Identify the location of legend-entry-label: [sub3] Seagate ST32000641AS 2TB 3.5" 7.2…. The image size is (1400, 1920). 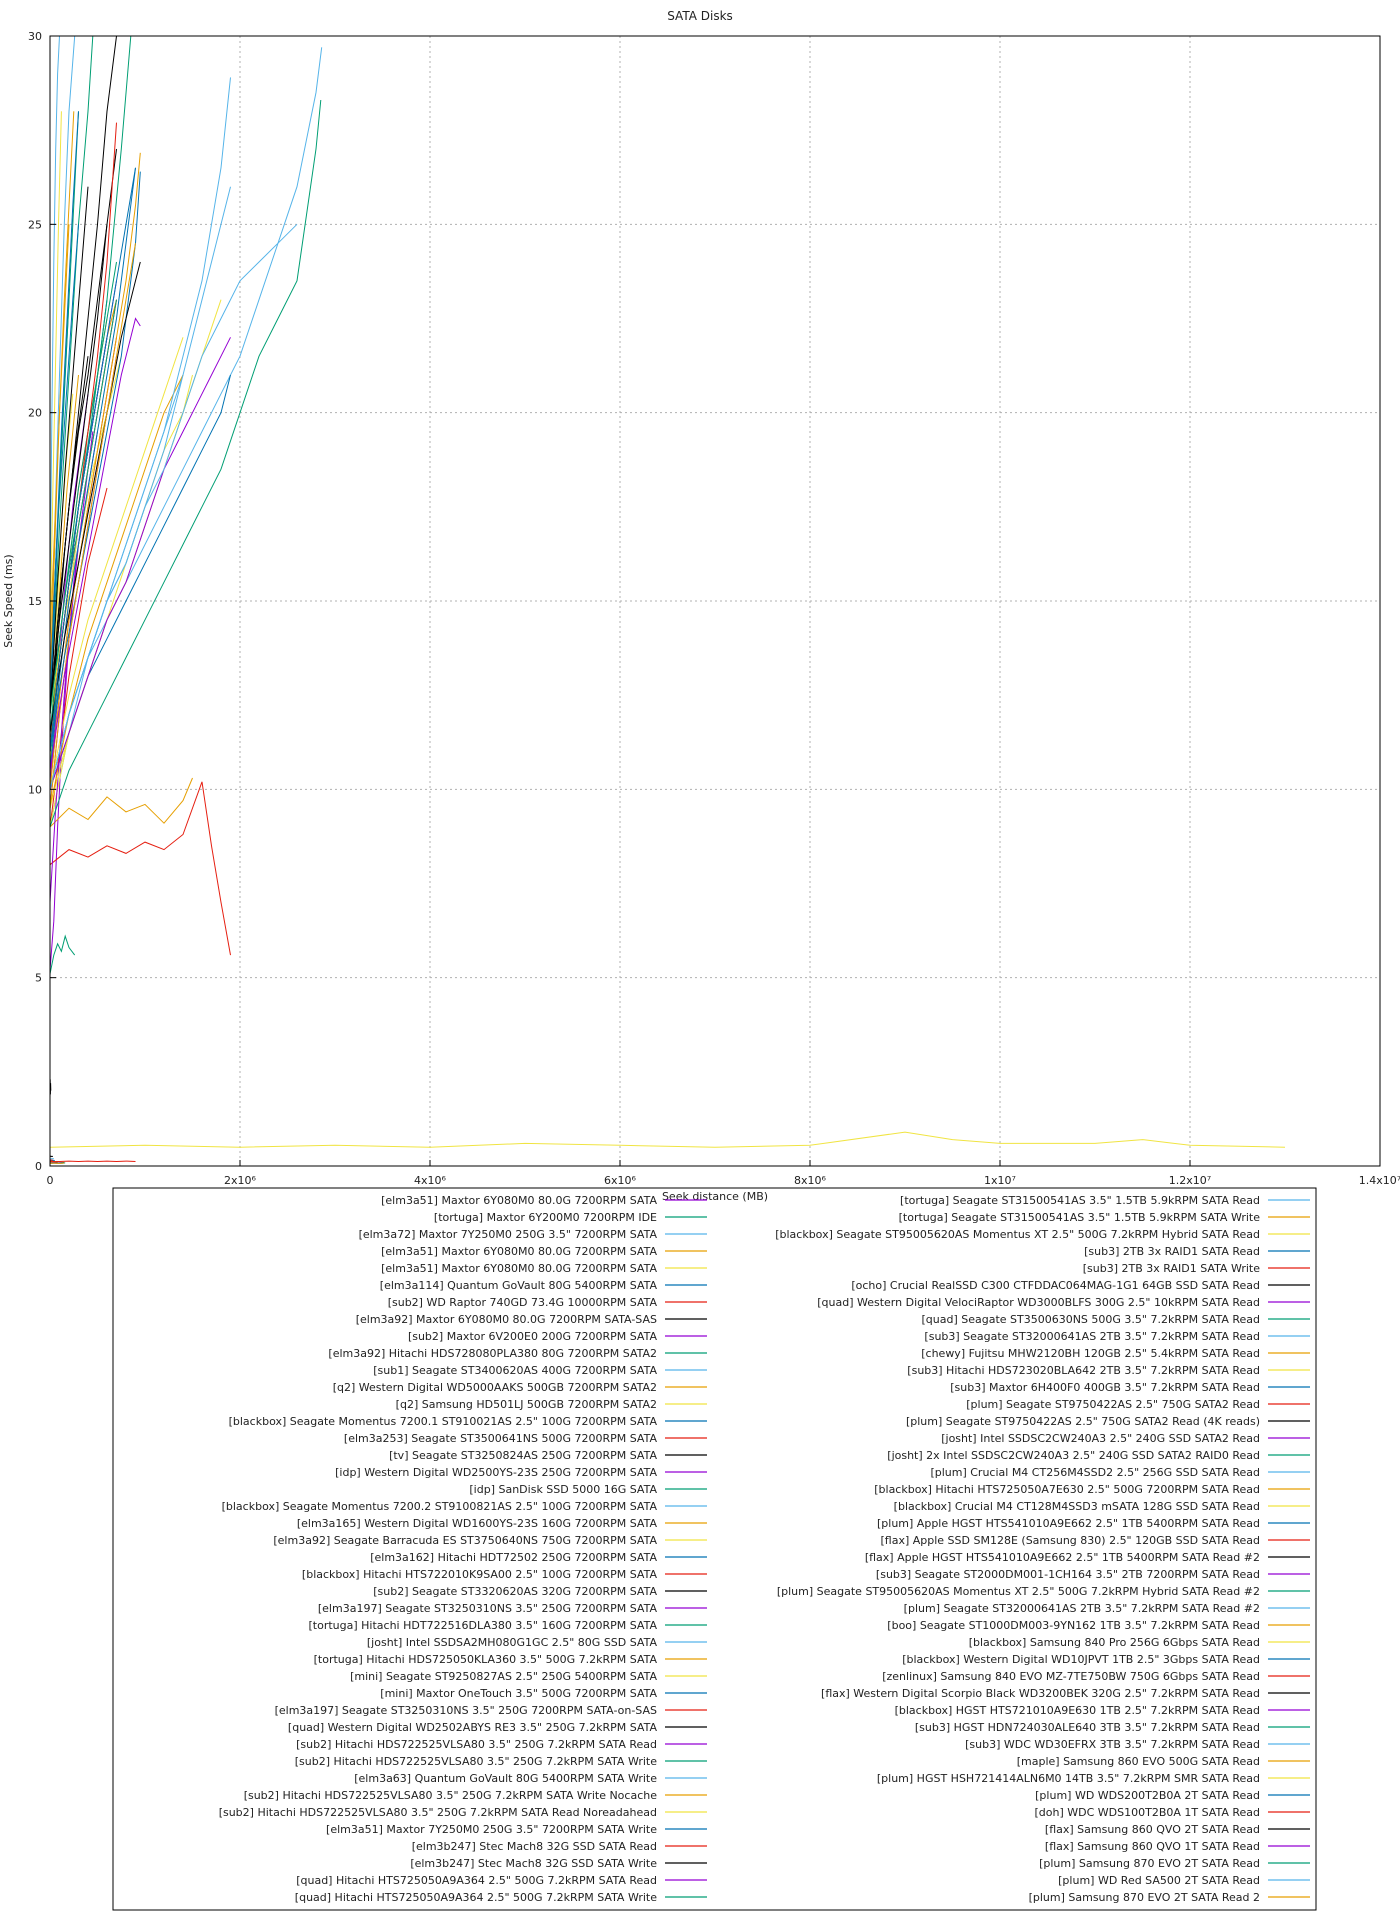
(1092, 1336).